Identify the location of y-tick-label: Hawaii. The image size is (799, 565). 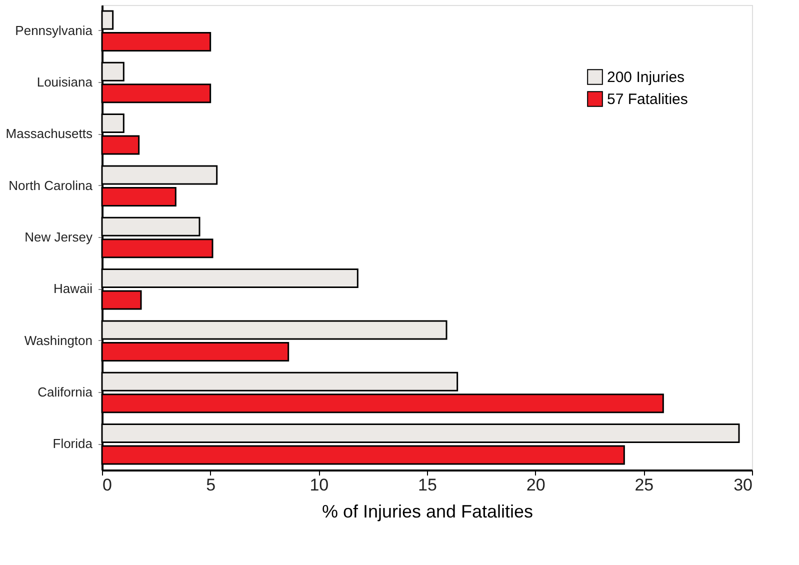
(73, 288).